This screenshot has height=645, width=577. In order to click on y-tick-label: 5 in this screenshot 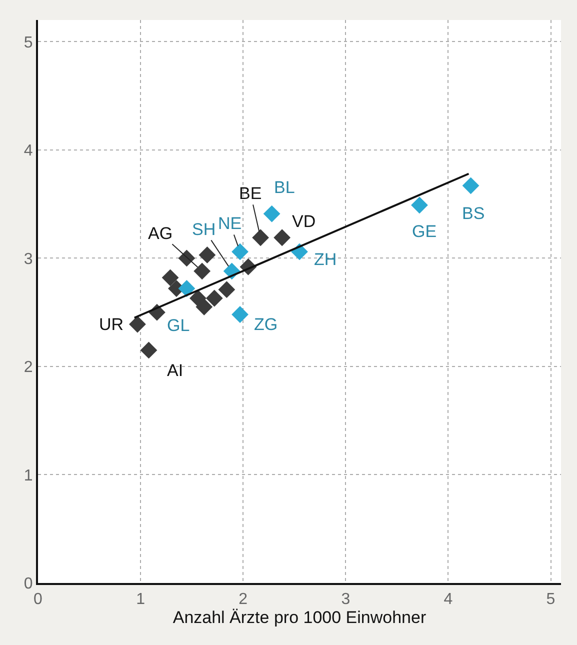, I will do `click(28, 43)`.